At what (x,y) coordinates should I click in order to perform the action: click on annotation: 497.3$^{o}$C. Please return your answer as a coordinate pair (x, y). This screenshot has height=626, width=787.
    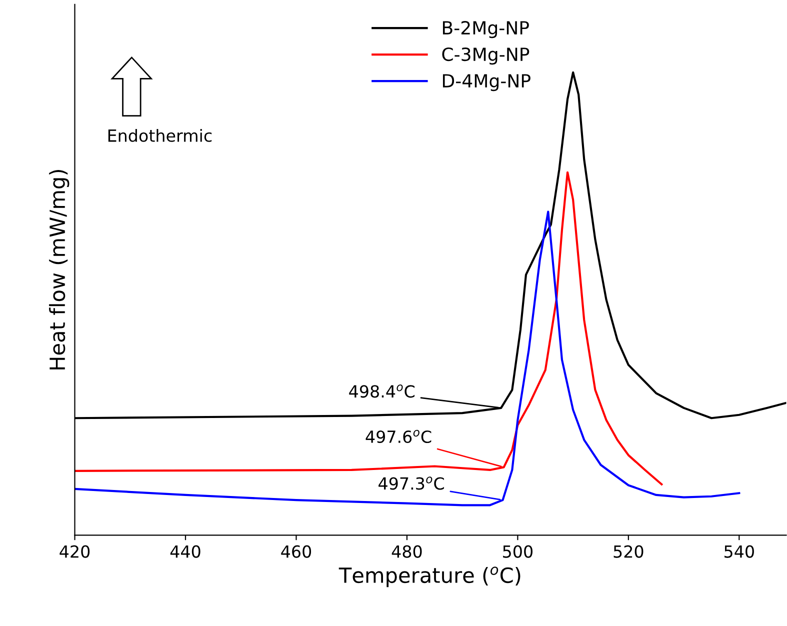
    Looking at the image, I should click on (411, 483).